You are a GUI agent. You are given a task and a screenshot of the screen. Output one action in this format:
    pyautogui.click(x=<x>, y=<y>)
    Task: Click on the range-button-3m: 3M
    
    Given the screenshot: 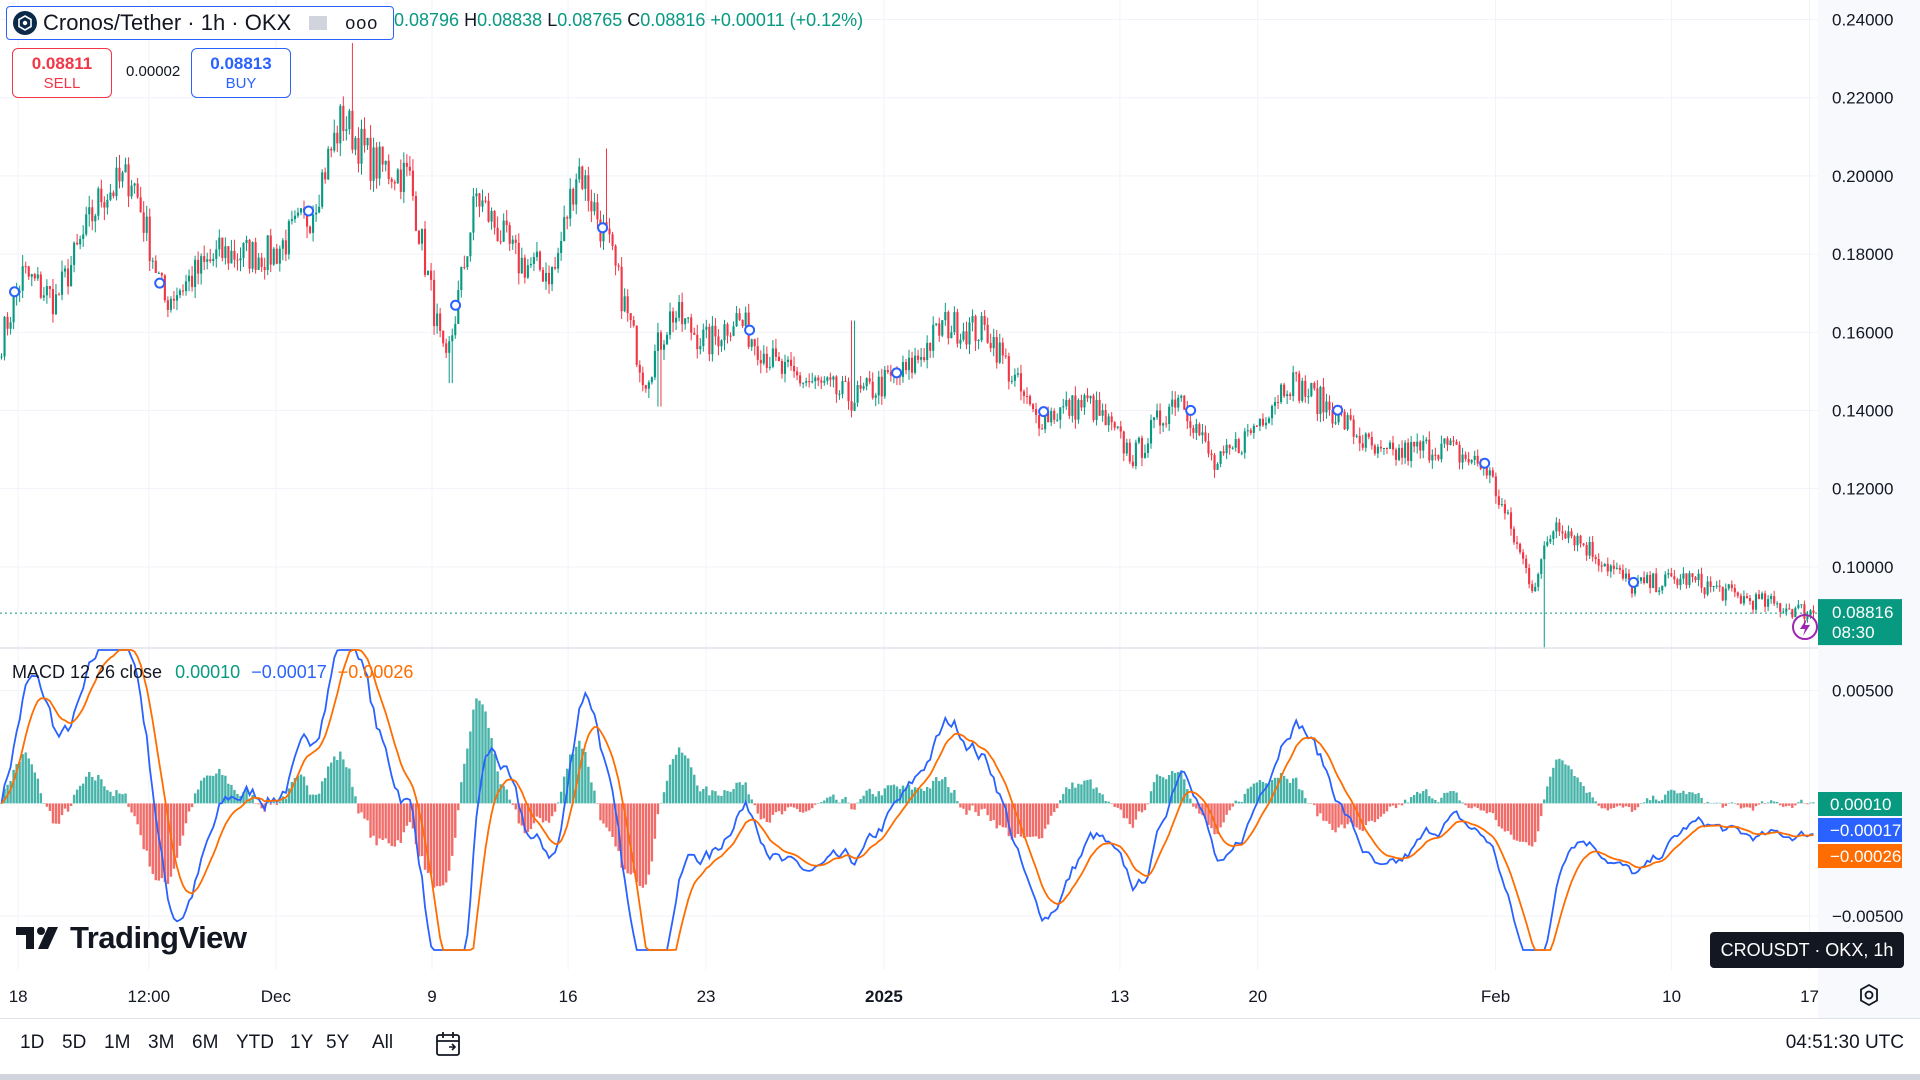 What is the action you would take?
    pyautogui.click(x=161, y=1042)
    